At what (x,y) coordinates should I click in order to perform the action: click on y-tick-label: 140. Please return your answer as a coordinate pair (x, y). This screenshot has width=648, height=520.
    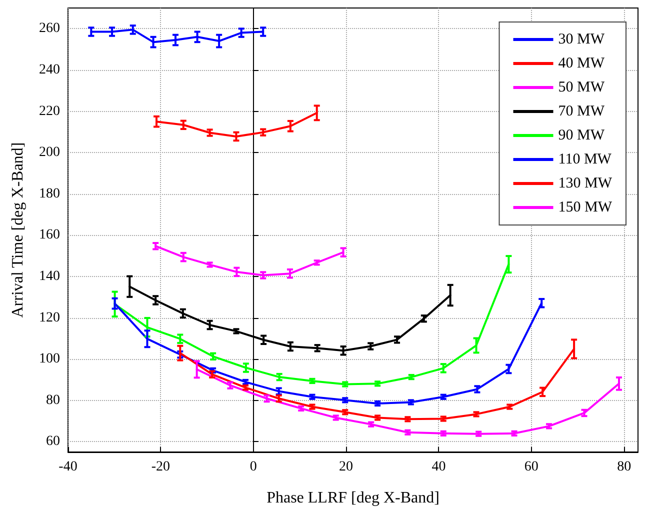
    Looking at the image, I should click on (49, 276).